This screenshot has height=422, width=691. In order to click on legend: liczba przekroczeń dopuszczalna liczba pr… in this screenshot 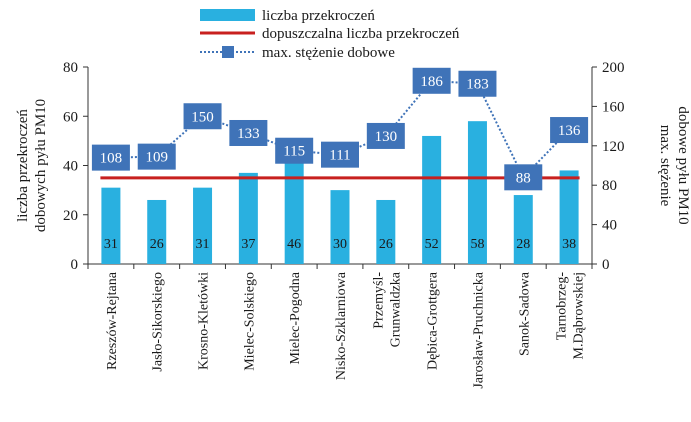, I will do `click(330, 34)`.